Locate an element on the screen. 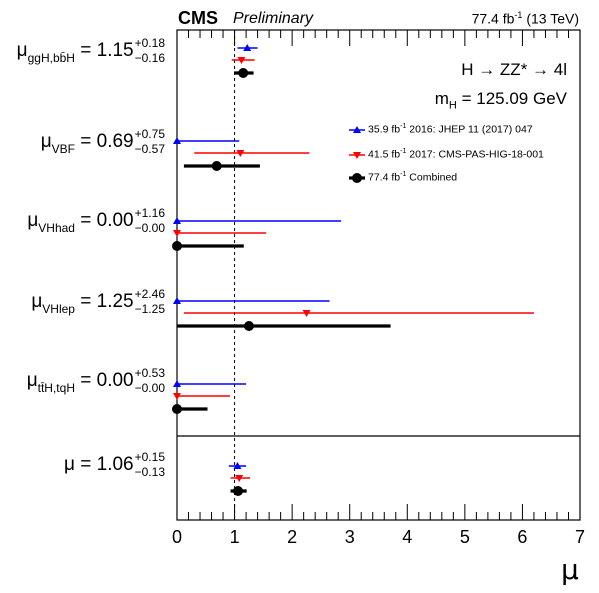 The height and width of the screenshot is (593, 599). legend-entry: 77.4 fb-1 Combined is located at coordinates (412, 177).